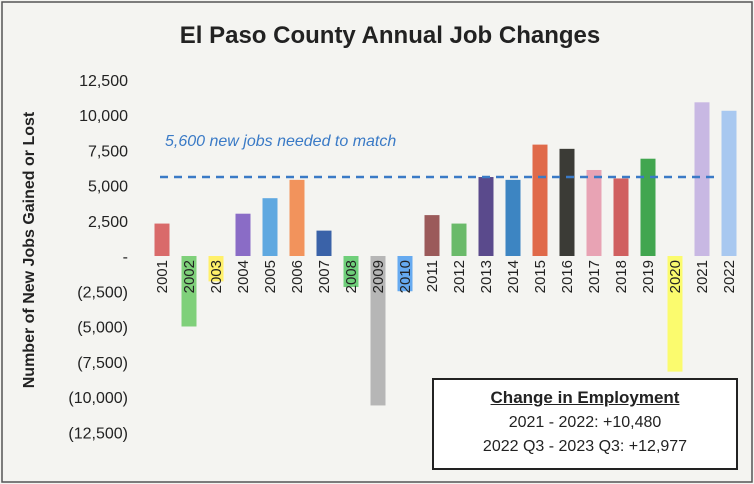 Image resolution: width=754 pixels, height=484 pixels. Describe the element at coordinates (540, 276) in the screenshot. I see `x-tick-label: 2015` at that location.